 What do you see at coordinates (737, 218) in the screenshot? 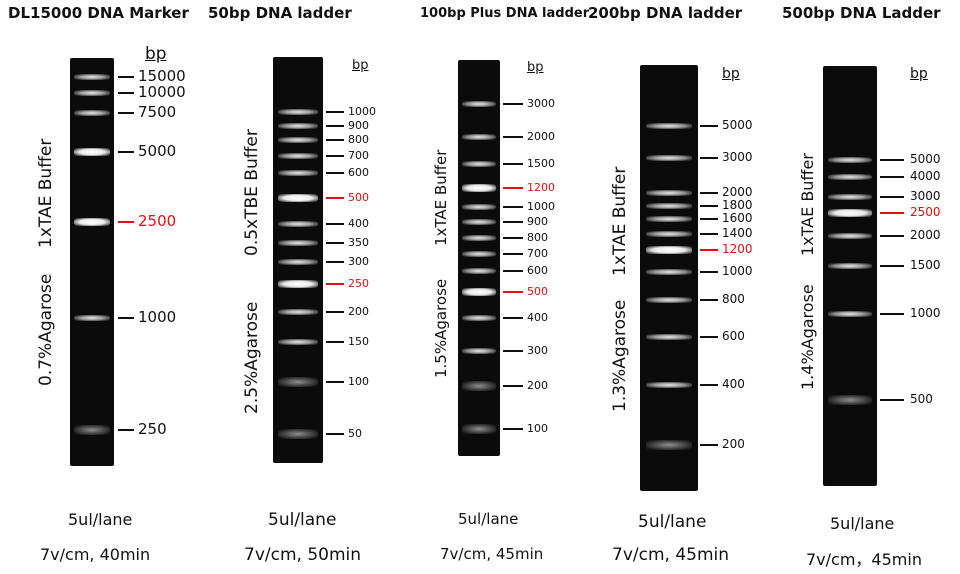
I see `marker-size-label: 1600` at bounding box center [737, 218].